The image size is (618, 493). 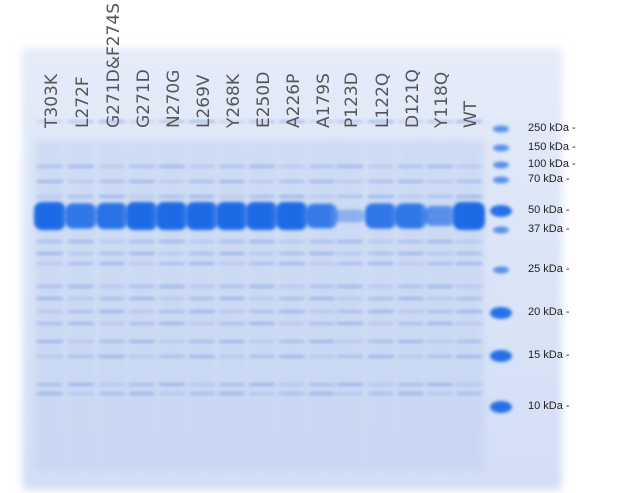 I want to click on marker-label: 37 kDa -, so click(x=549, y=229).